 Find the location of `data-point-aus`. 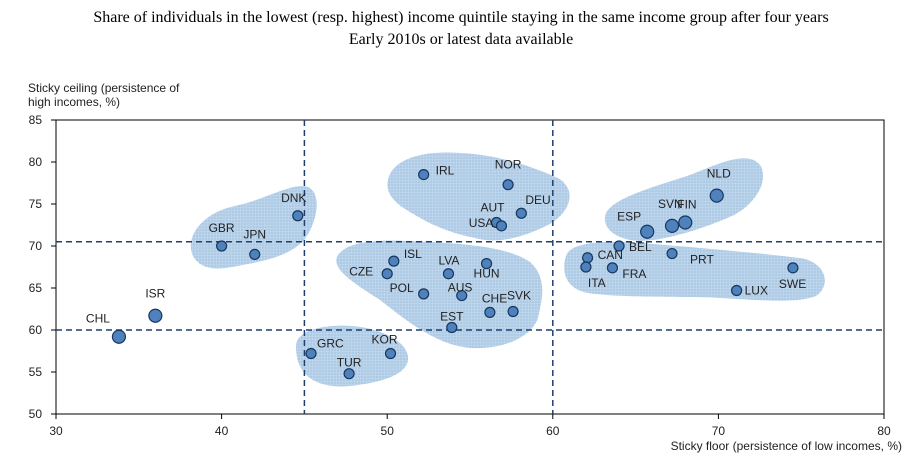

data-point-aus is located at coordinates (462, 295).